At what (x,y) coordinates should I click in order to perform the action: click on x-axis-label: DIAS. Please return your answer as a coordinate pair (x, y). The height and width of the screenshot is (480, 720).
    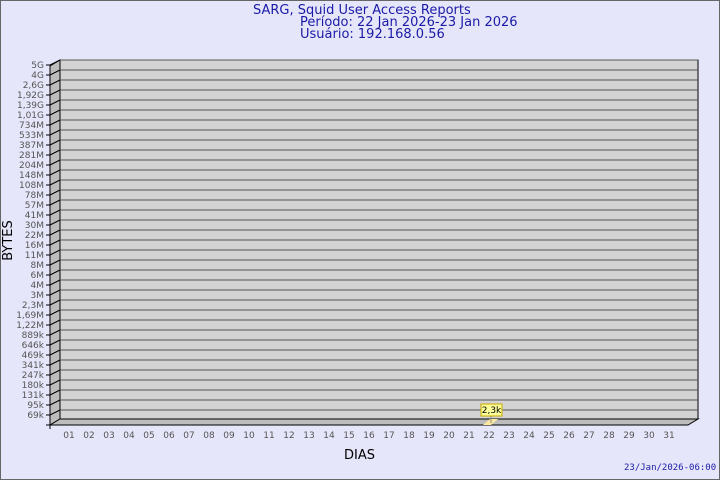
    Looking at the image, I should click on (359, 455).